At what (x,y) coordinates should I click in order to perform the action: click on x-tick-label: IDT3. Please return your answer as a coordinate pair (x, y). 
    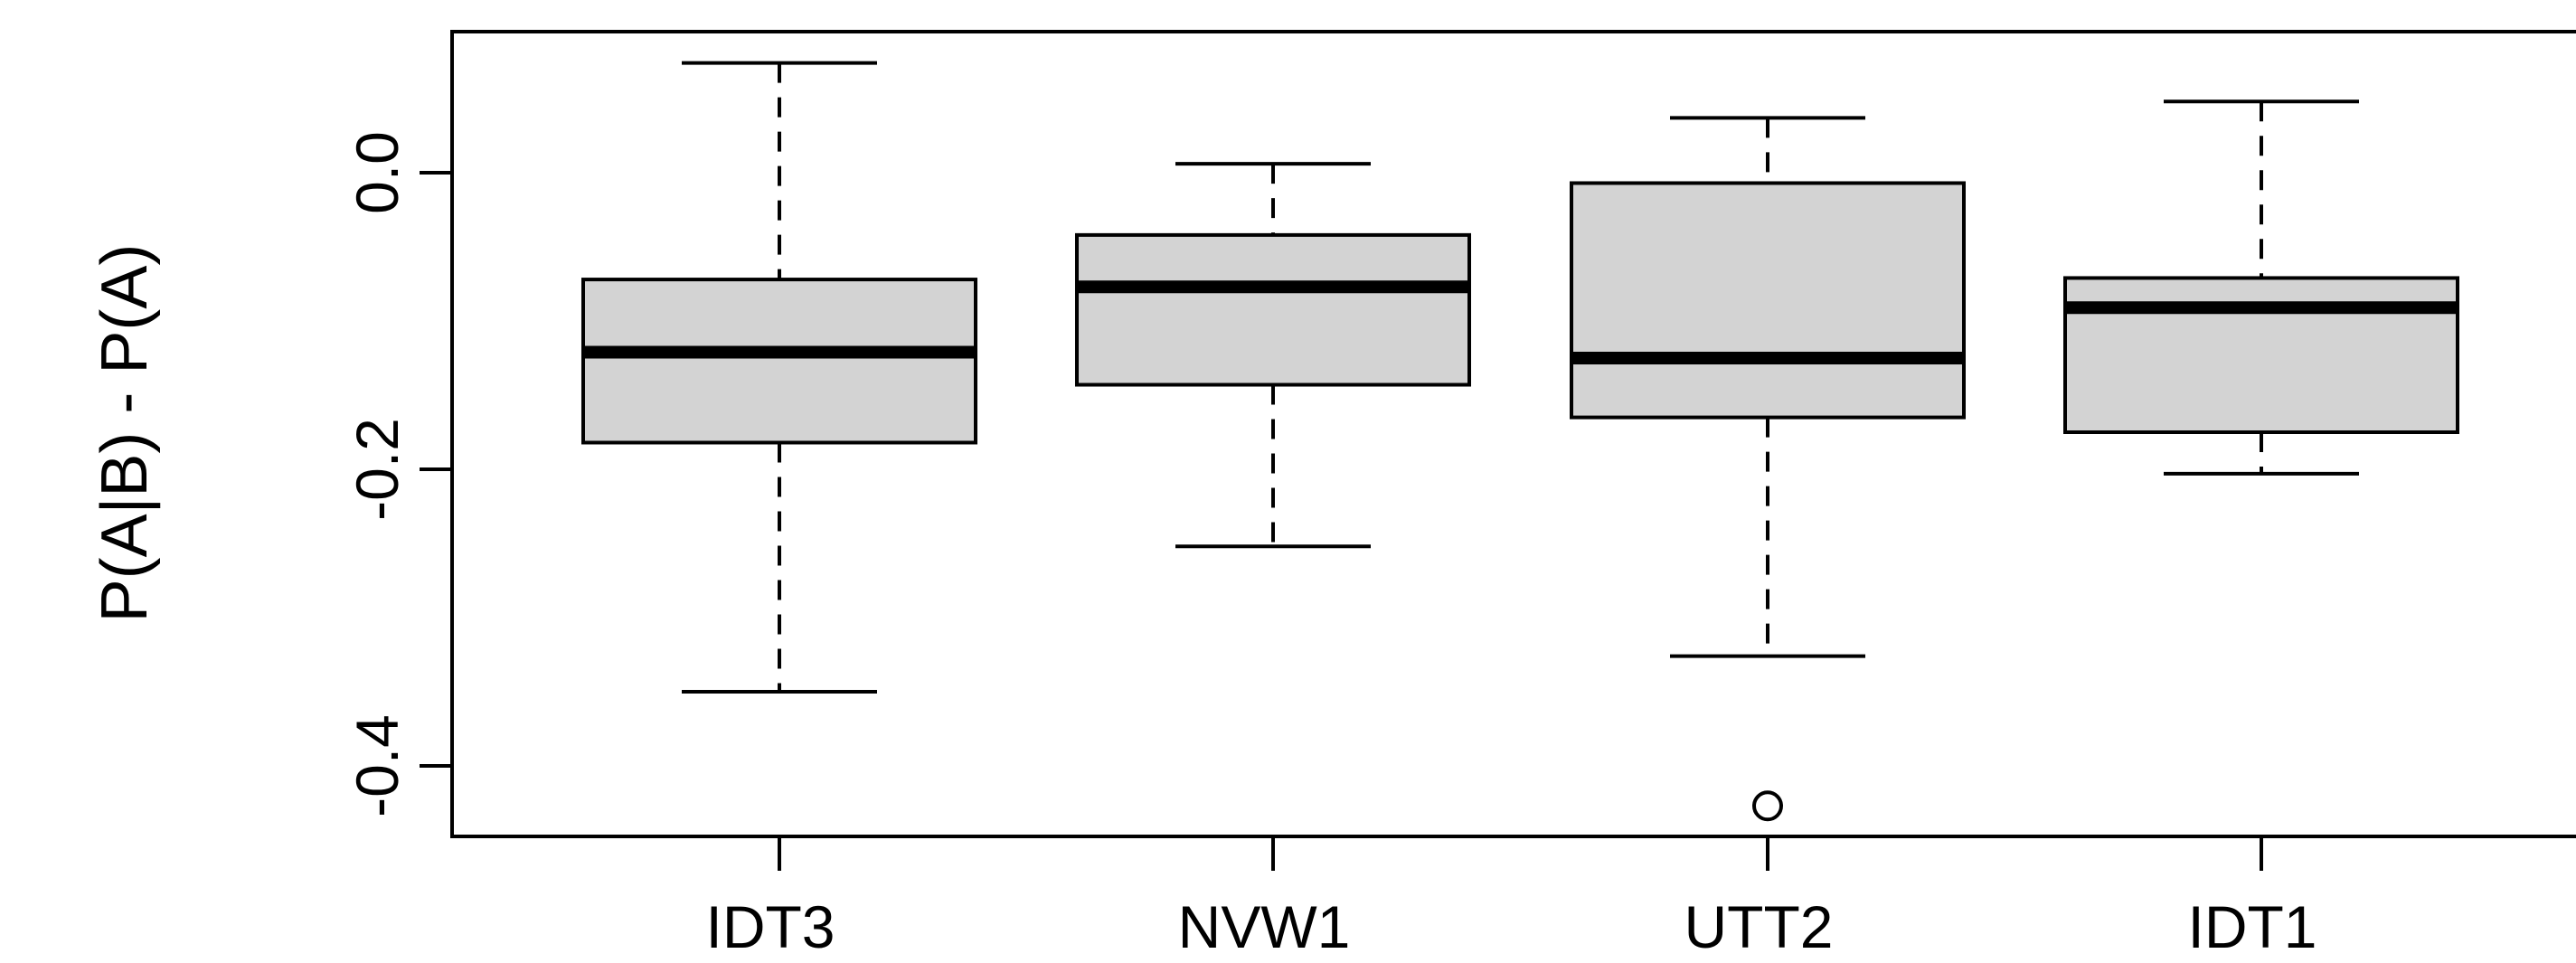
    Looking at the image, I should click on (770, 926).